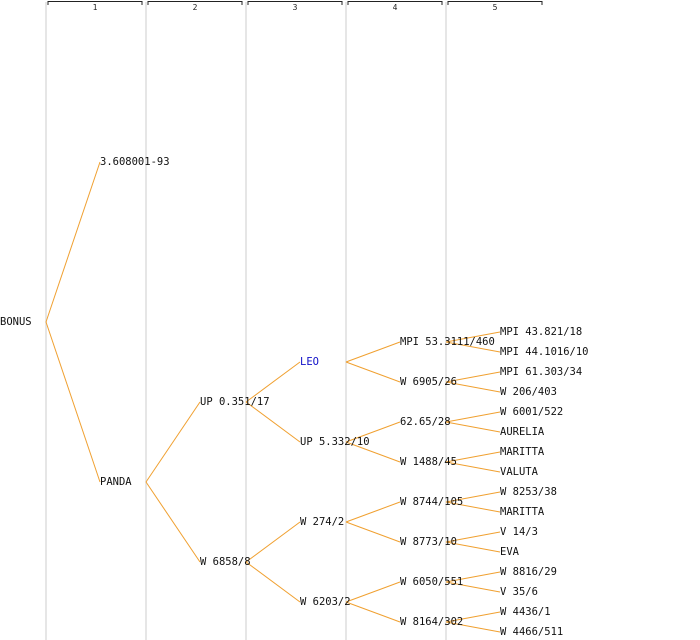  What do you see at coordinates (225, 562) in the screenshot?
I see `tree-node-label: W 6858/8` at bounding box center [225, 562].